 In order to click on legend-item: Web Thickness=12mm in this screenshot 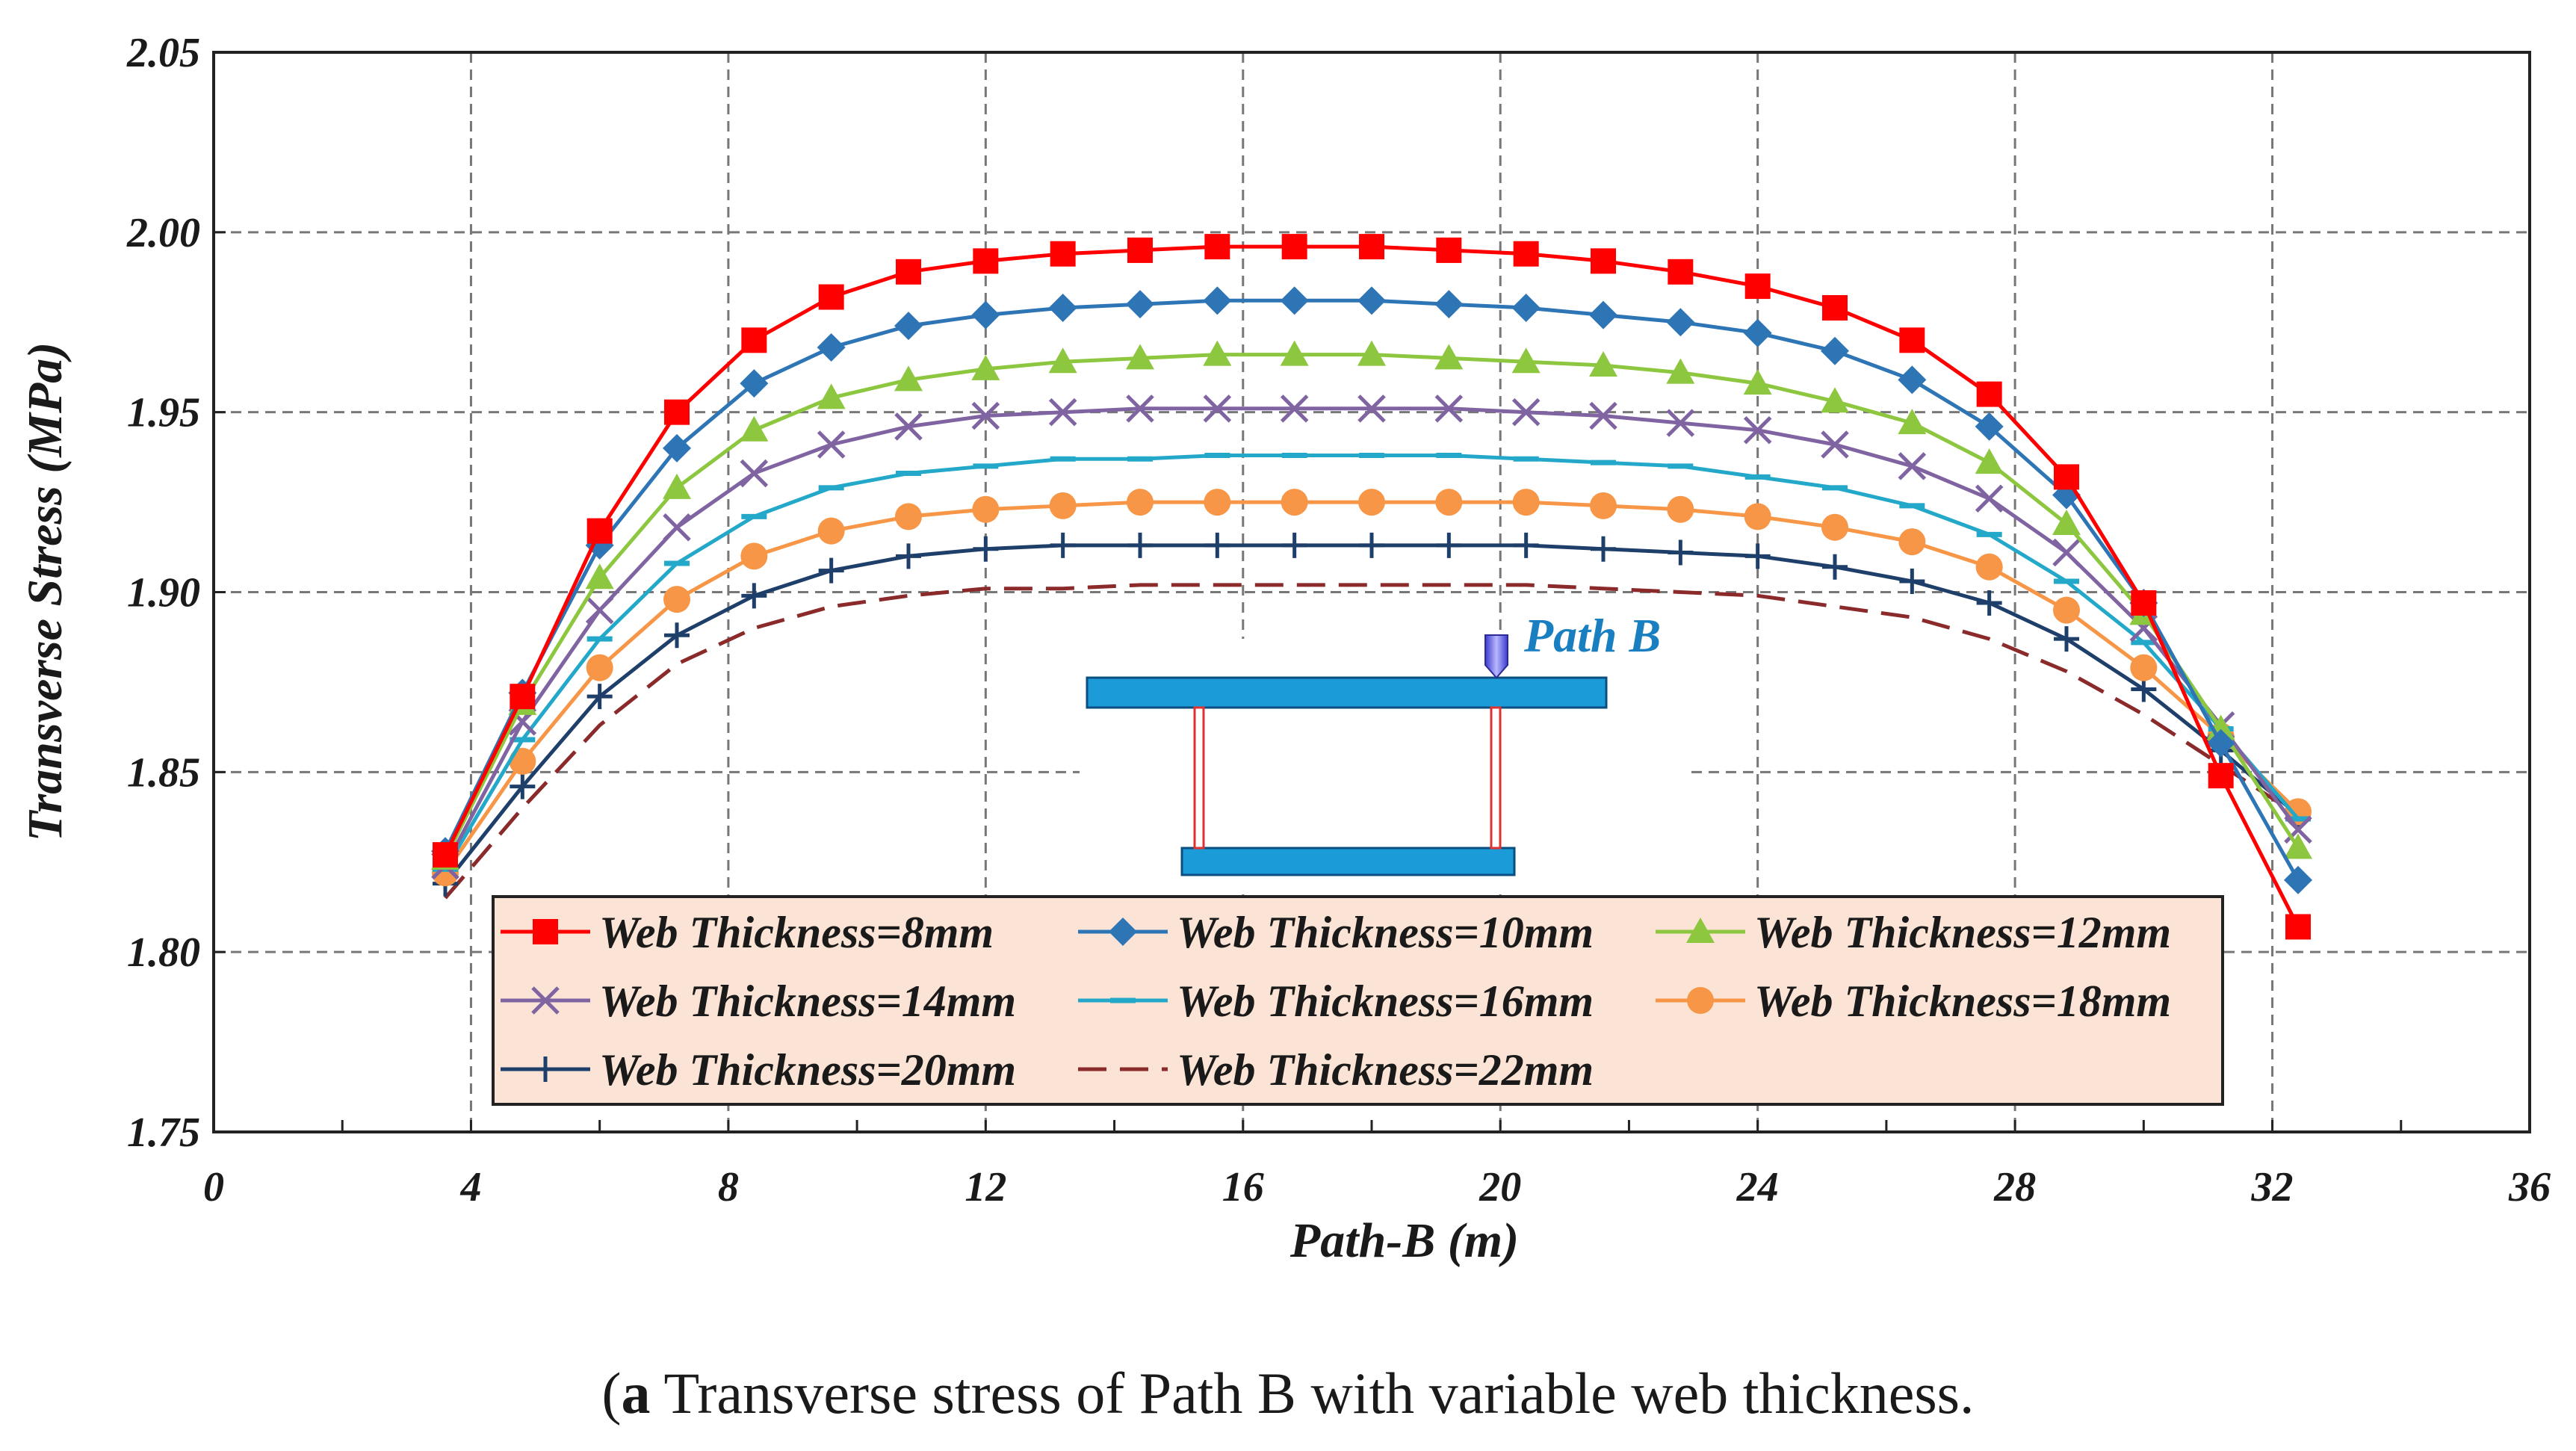, I will do `click(1913, 933)`.